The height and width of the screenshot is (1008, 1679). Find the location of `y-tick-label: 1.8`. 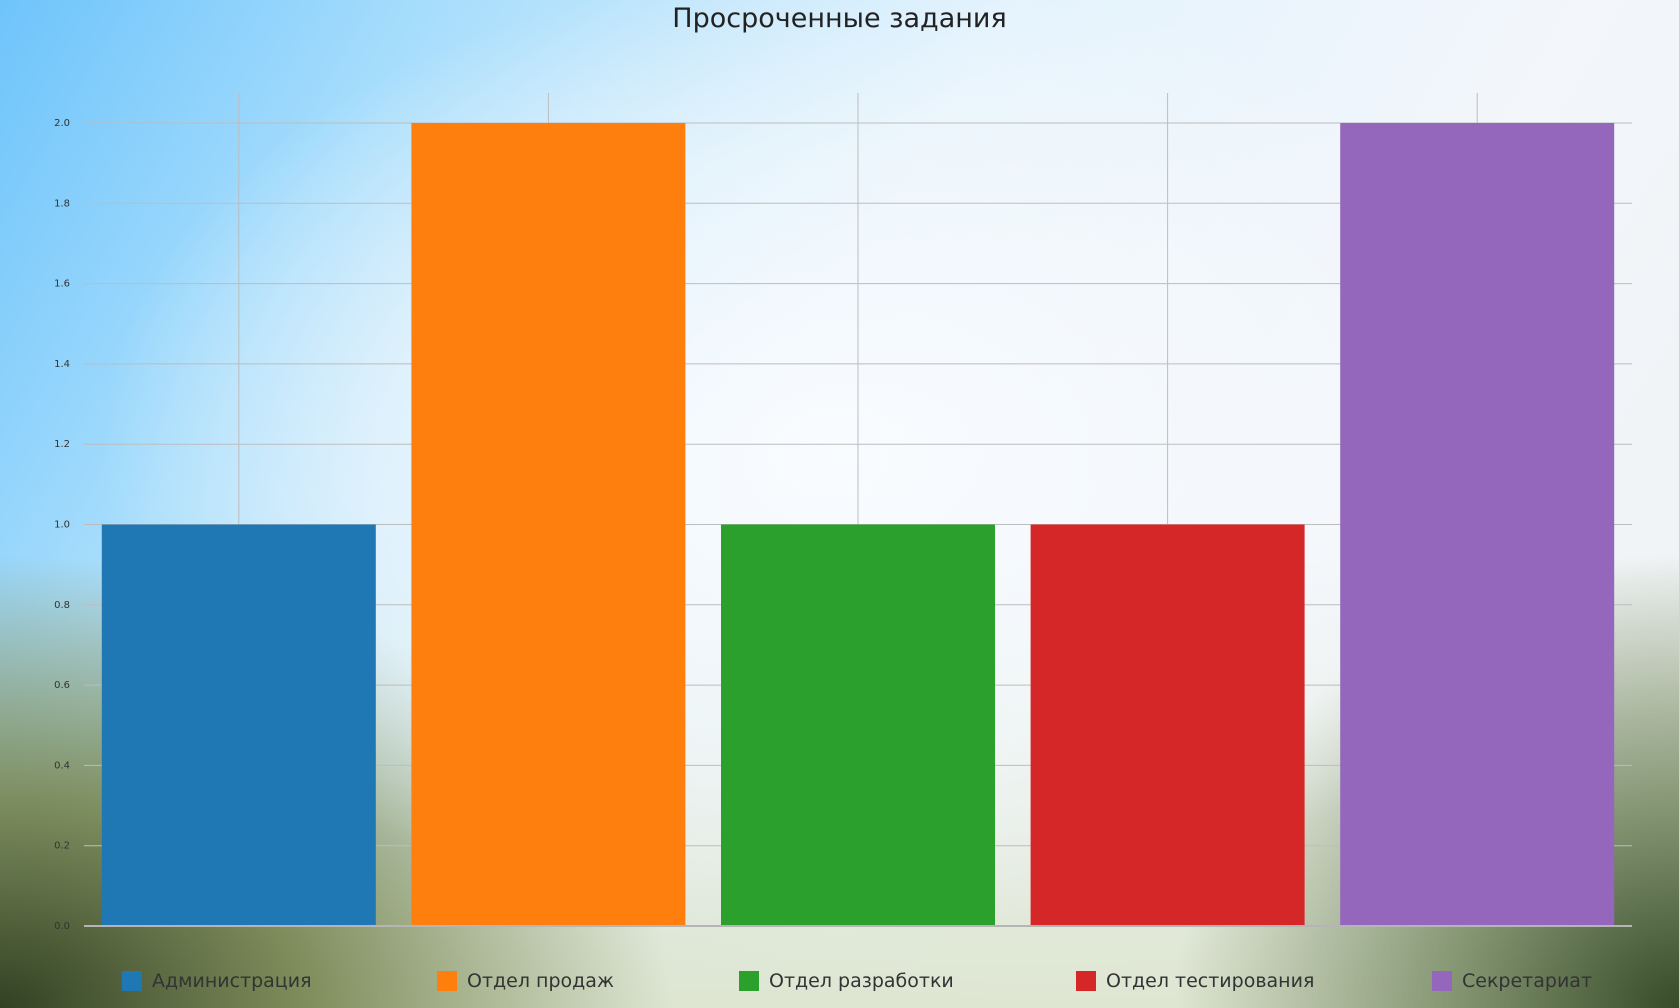

y-tick-label: 1.8 is located at coordinates (62, 203).